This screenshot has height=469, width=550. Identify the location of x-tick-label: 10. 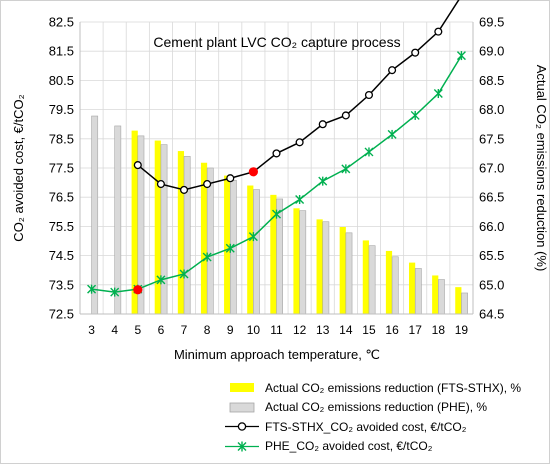
(254, 330).